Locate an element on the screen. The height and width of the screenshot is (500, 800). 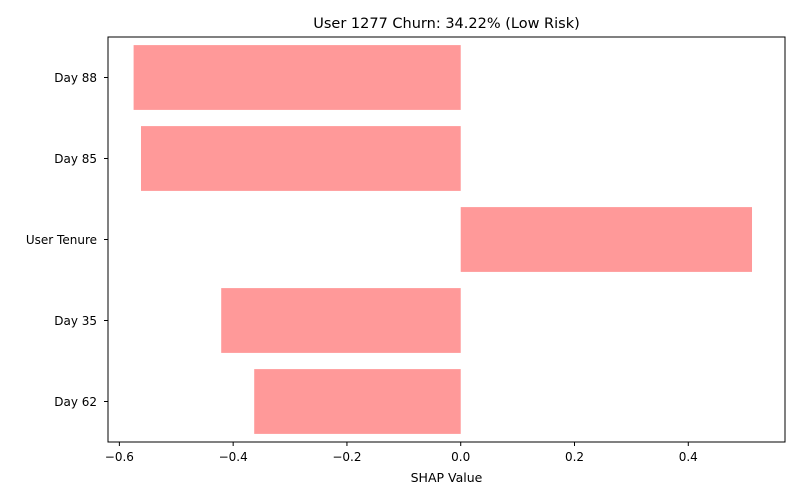
y-tick-label: Day 88 is located at coordinates (75, 78).